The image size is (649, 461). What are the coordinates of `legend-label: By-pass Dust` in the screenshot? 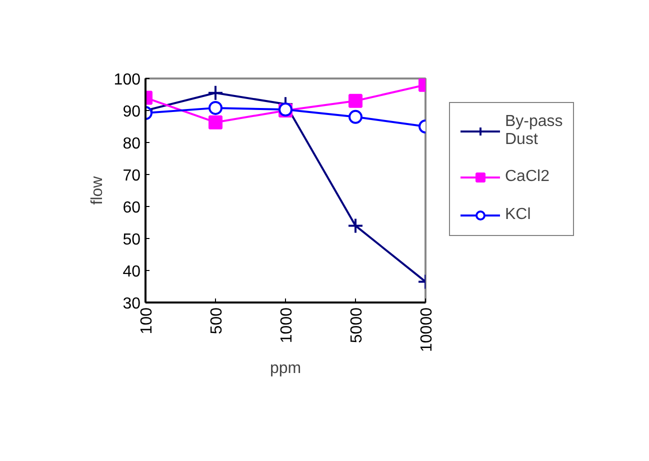 It's located at (534, 131).